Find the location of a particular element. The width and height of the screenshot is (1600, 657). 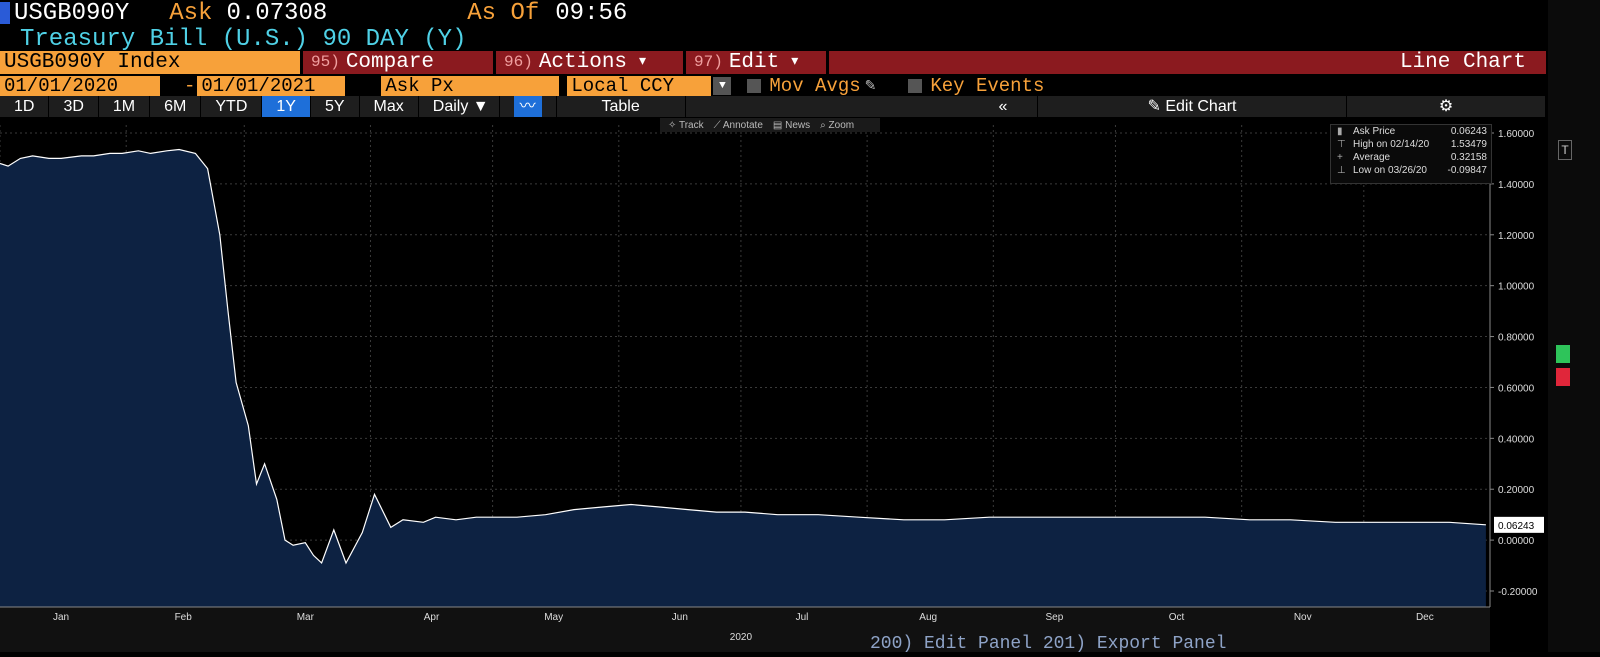

tab-period: 5Y is located at coordinates (335, 106).